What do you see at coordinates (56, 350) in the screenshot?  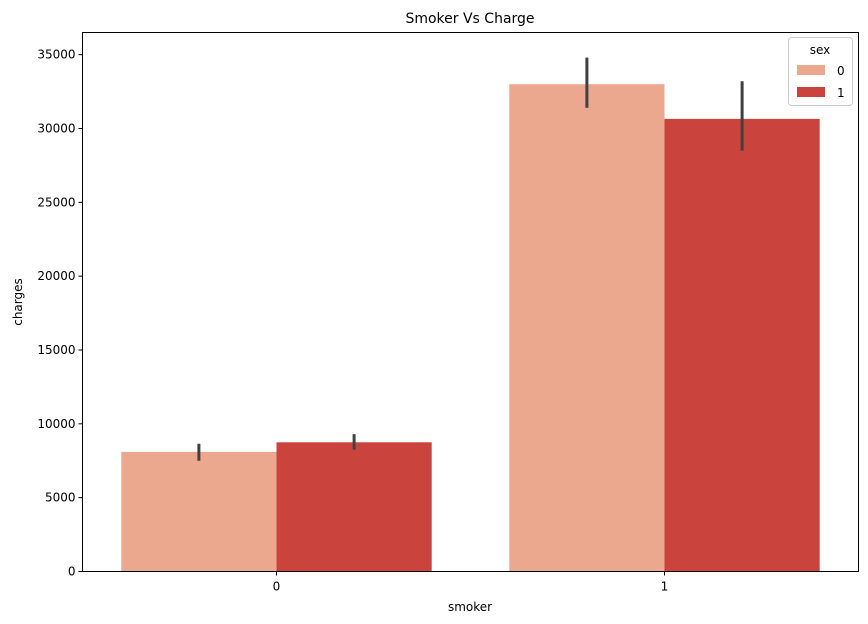 I see `y-tick-label: 15000` at bounding box center [56, 350].